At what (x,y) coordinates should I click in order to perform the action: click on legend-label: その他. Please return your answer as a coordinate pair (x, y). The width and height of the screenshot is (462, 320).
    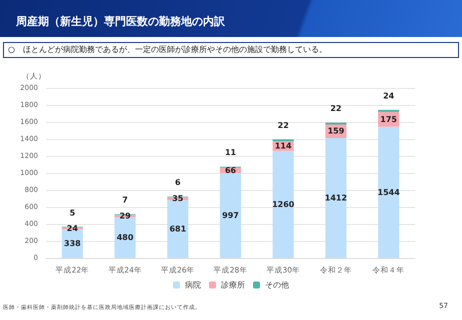
    Looking at the image, I should click on (277, 285).